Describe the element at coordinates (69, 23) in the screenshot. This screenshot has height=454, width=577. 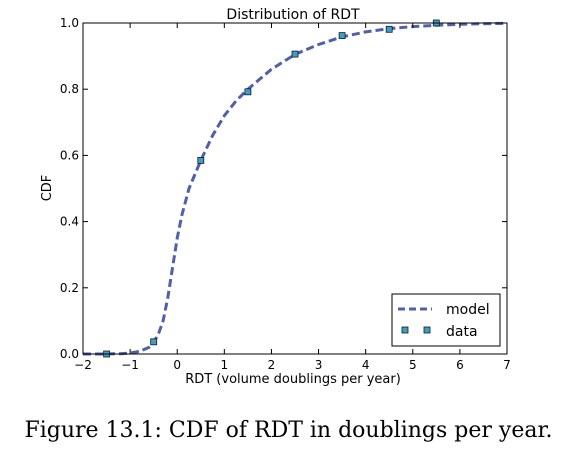
I see `y-tick-label: 1.0` at that location.